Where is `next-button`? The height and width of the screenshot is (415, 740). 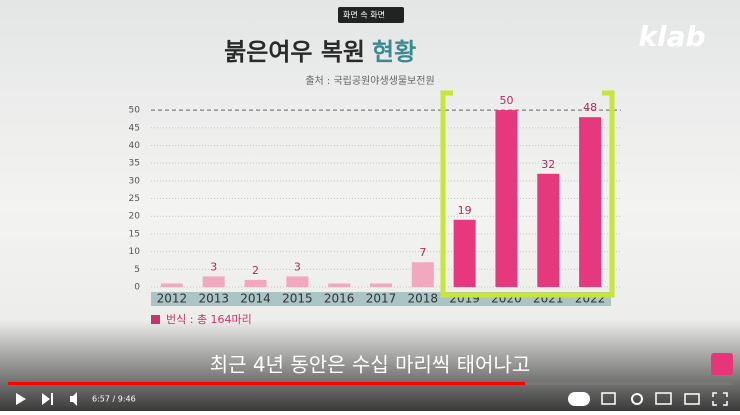
next-button is located at coordinates (47, 399).